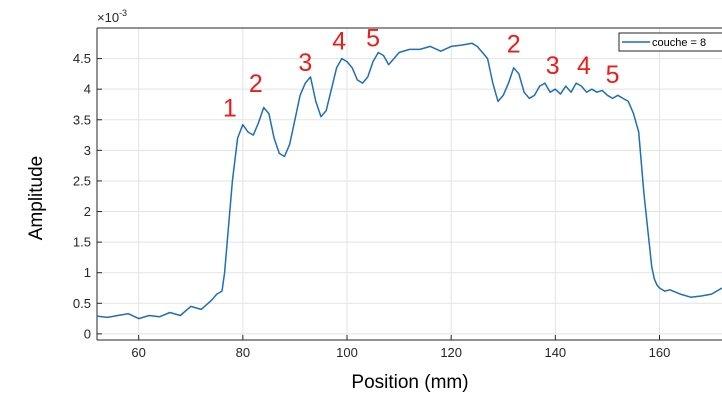 The width and height of the screenshot is (722, 393). Describe the element at coordinates (87, 333) in the screenshot. I see `y-tick-label: 0` at that location.